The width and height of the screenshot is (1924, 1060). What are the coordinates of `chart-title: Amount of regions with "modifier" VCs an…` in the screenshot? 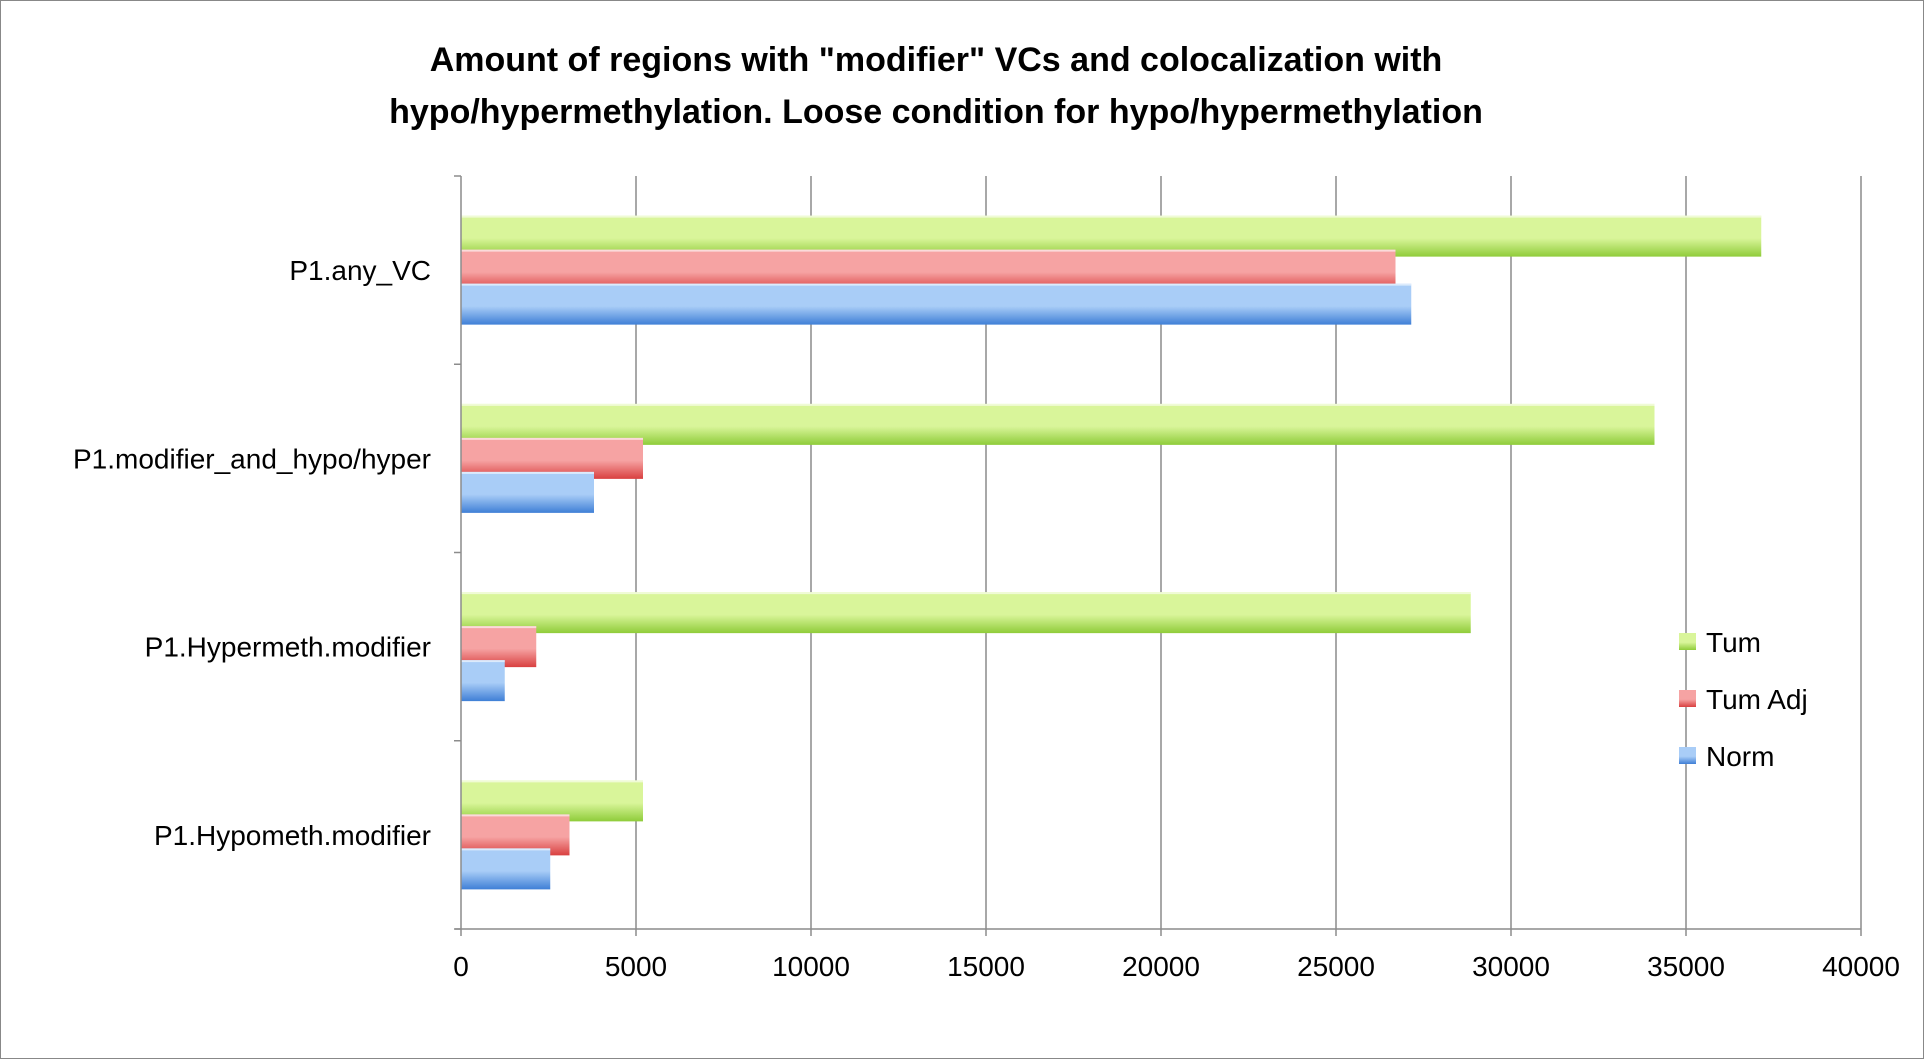 It's located at (936, 86).